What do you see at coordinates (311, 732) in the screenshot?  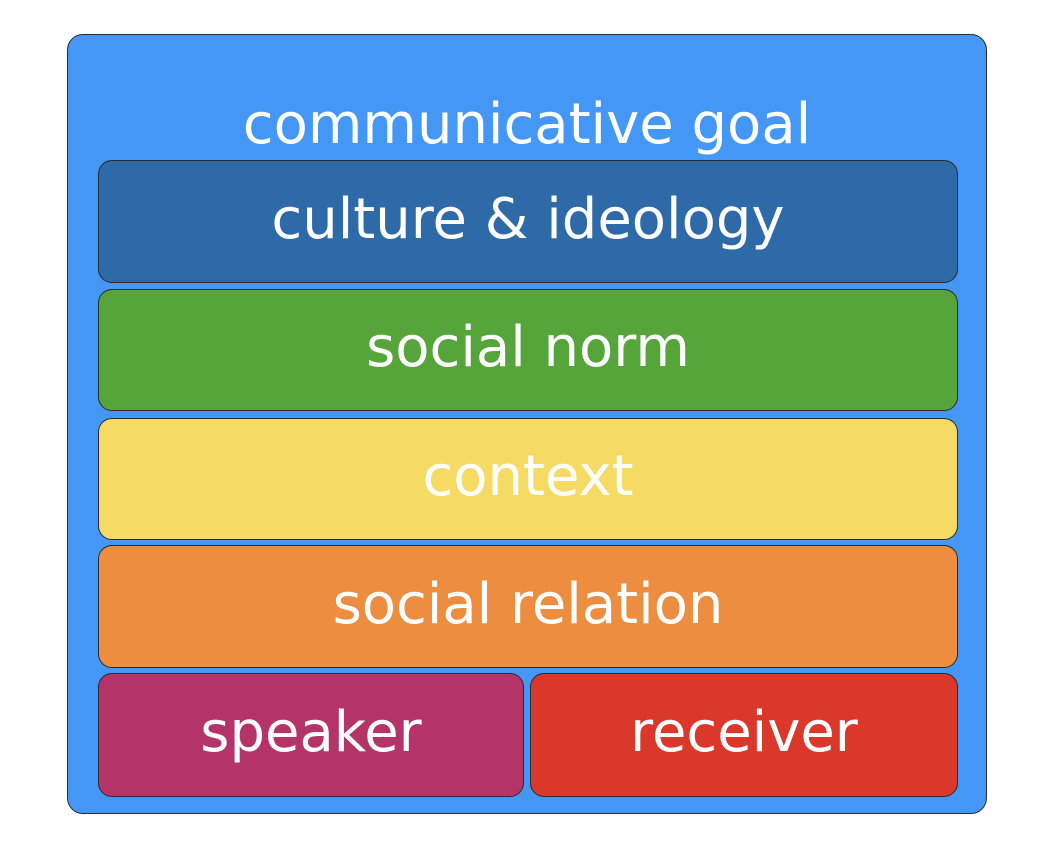 I see `speaker-label: speaker` at bounding box center [311, 732].